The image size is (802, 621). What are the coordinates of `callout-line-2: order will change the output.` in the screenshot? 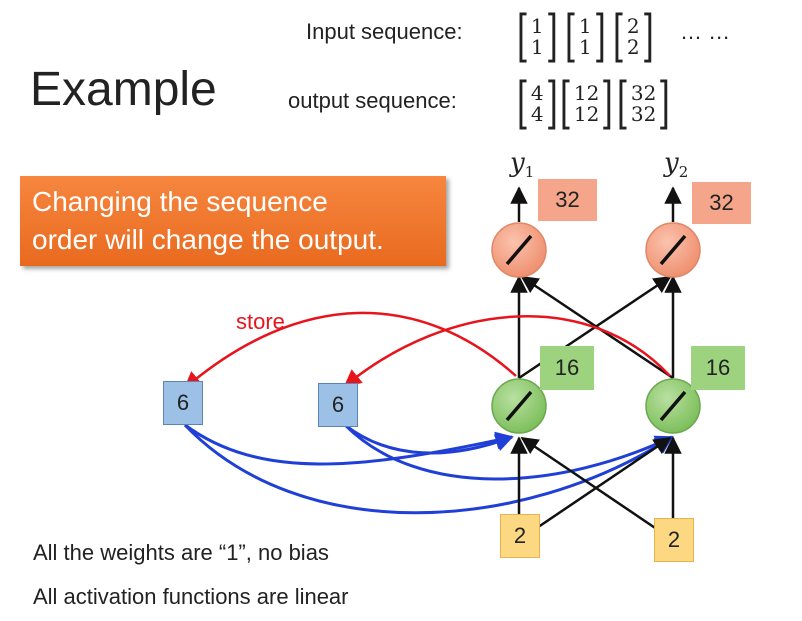 It's located at (208, 239).